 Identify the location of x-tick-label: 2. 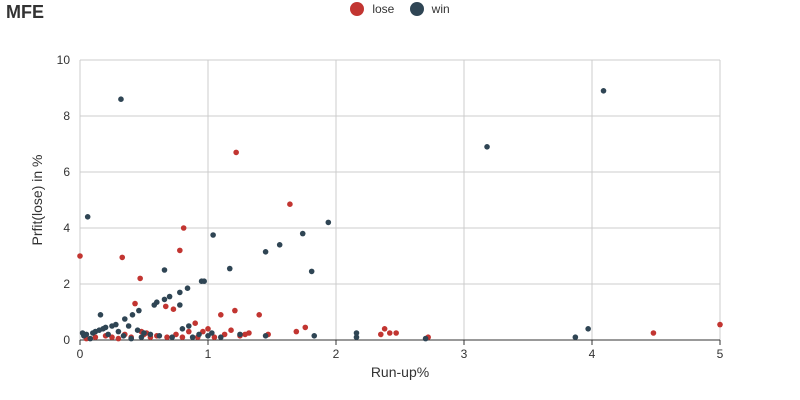
(336, 354).